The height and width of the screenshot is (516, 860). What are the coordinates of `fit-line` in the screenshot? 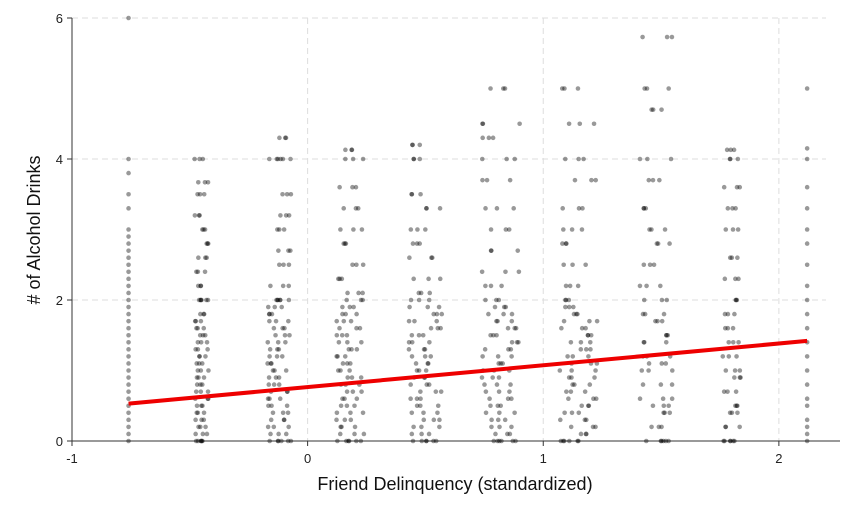 It's located at (468, 372).